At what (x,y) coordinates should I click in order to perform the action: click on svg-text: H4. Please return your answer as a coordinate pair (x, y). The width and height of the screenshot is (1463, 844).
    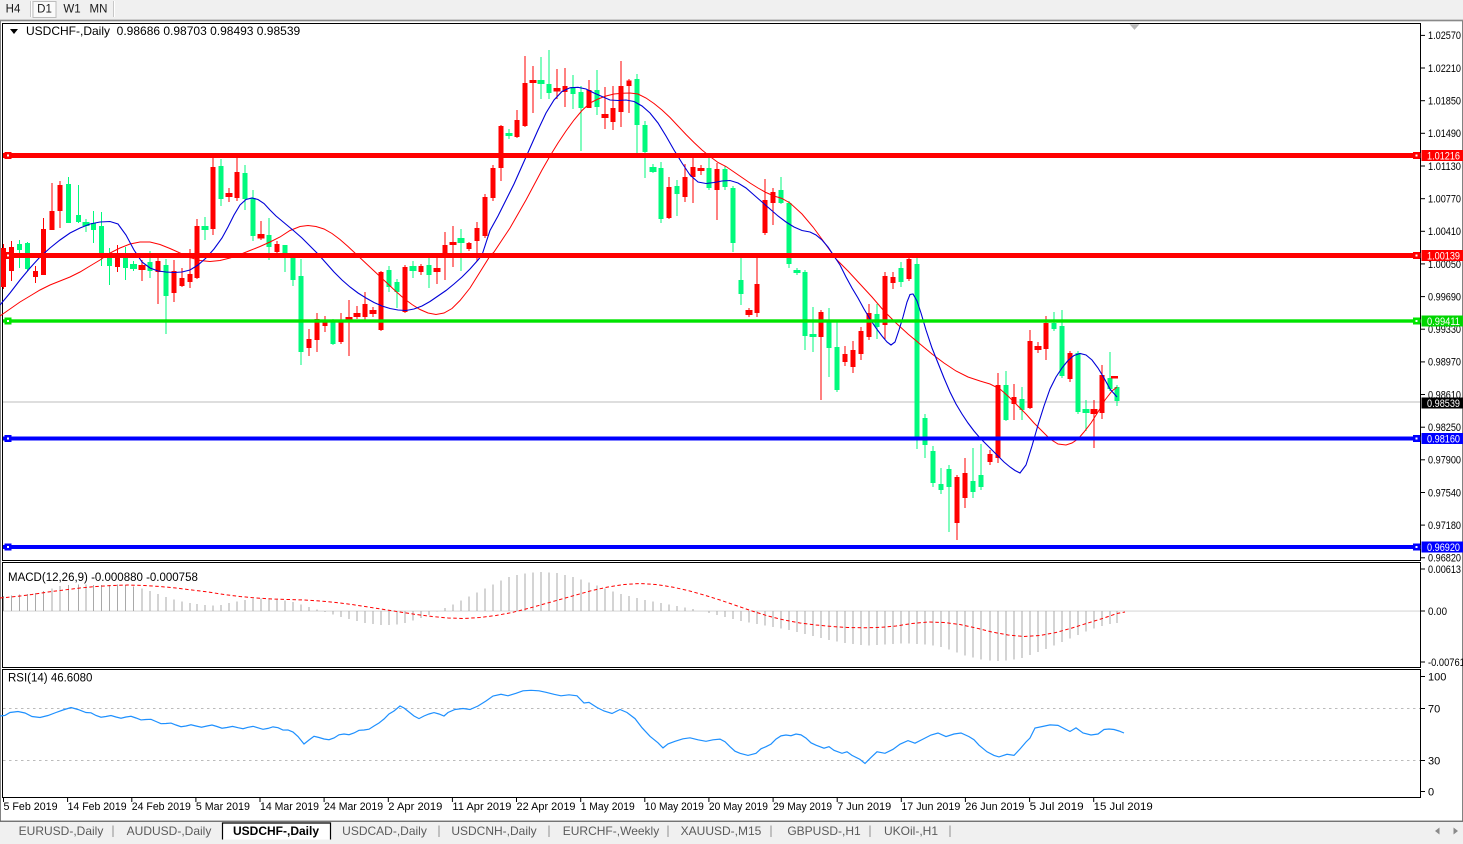
    Looking at the image, I should click on (13, 10).